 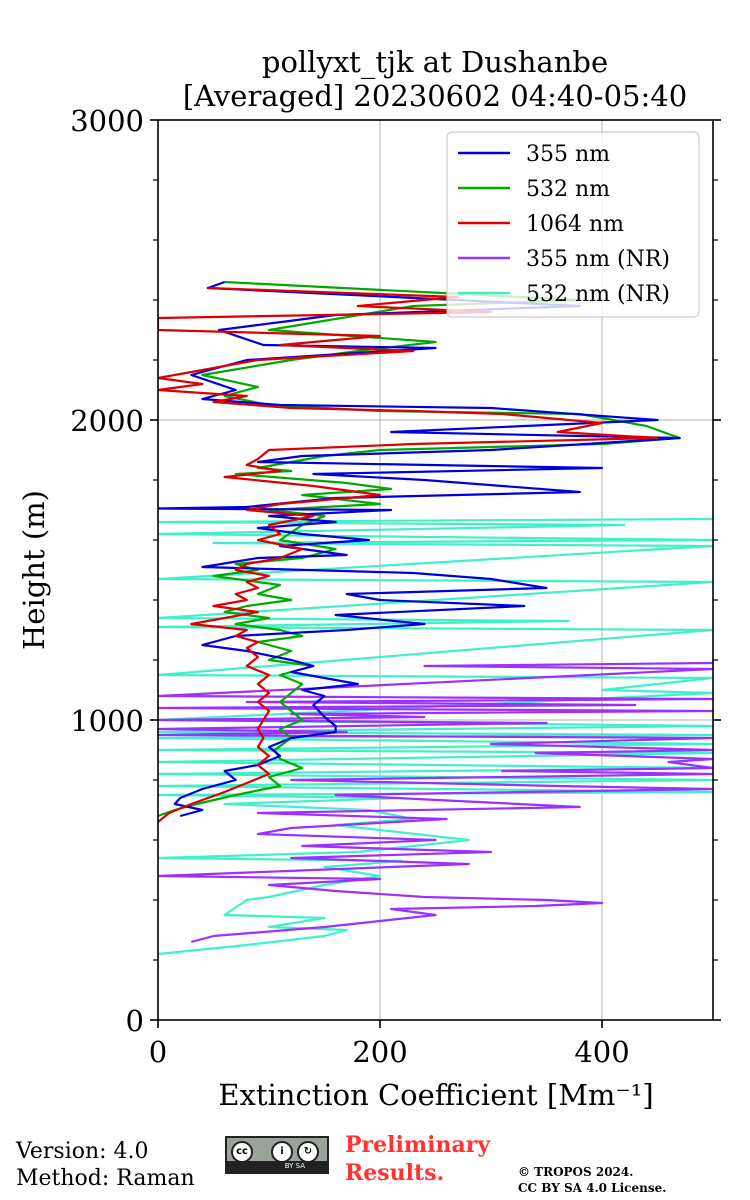 What do you see at coordinates (34, 570) in the screenshot?
I see `y-axis-label: Height (m)` at bounding box center [34, 570].